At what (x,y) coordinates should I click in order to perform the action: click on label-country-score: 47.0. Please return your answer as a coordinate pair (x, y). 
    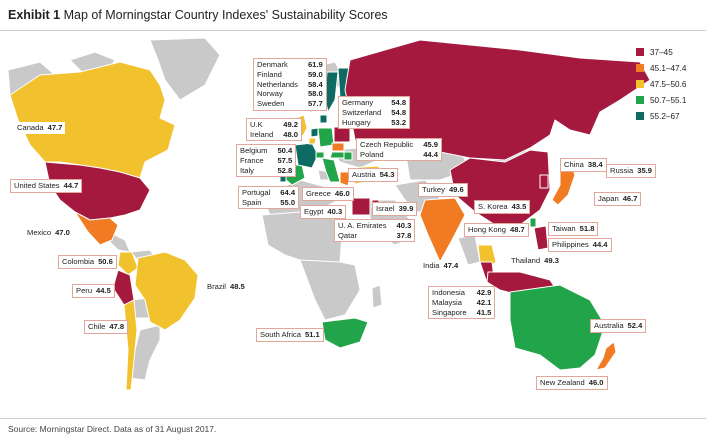
    Looking at the image, I should click on (62, 232).